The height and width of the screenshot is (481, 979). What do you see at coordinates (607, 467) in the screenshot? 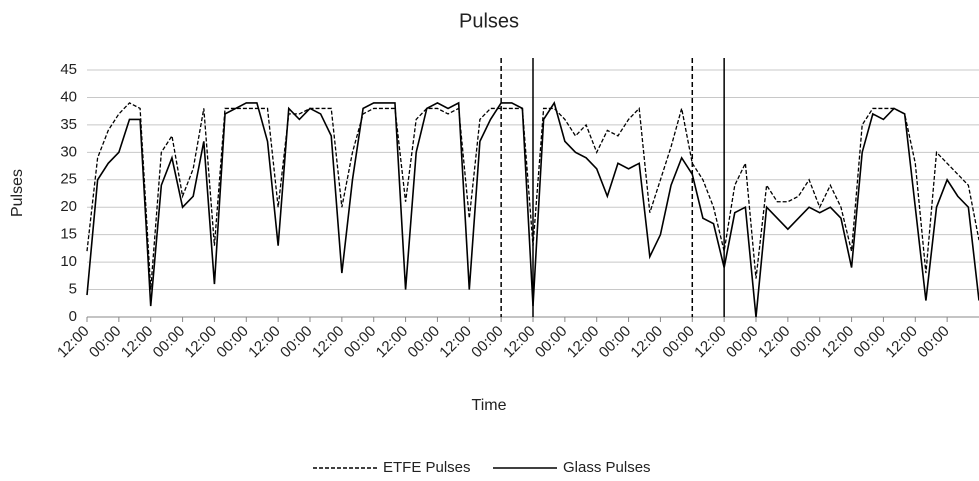
I see `legend-label: Glass Pulses` at bounding box center [607, 467].